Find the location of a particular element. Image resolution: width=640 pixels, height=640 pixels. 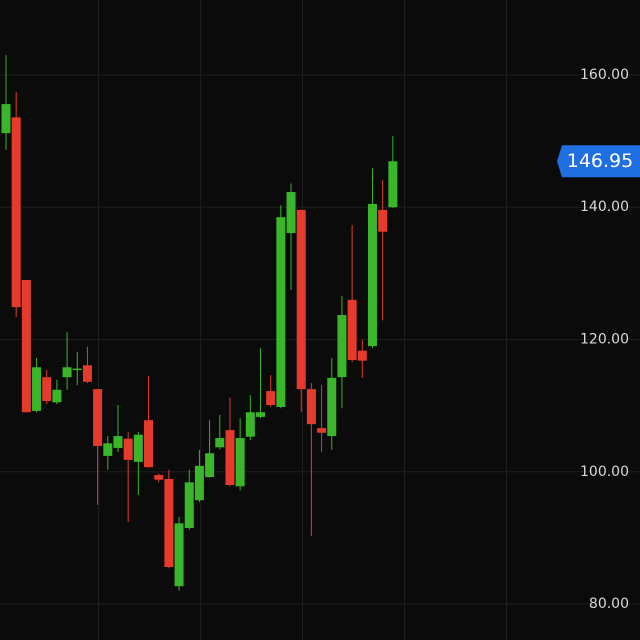

y-tick-label: 120.00 is located at coordinates (604, 340).